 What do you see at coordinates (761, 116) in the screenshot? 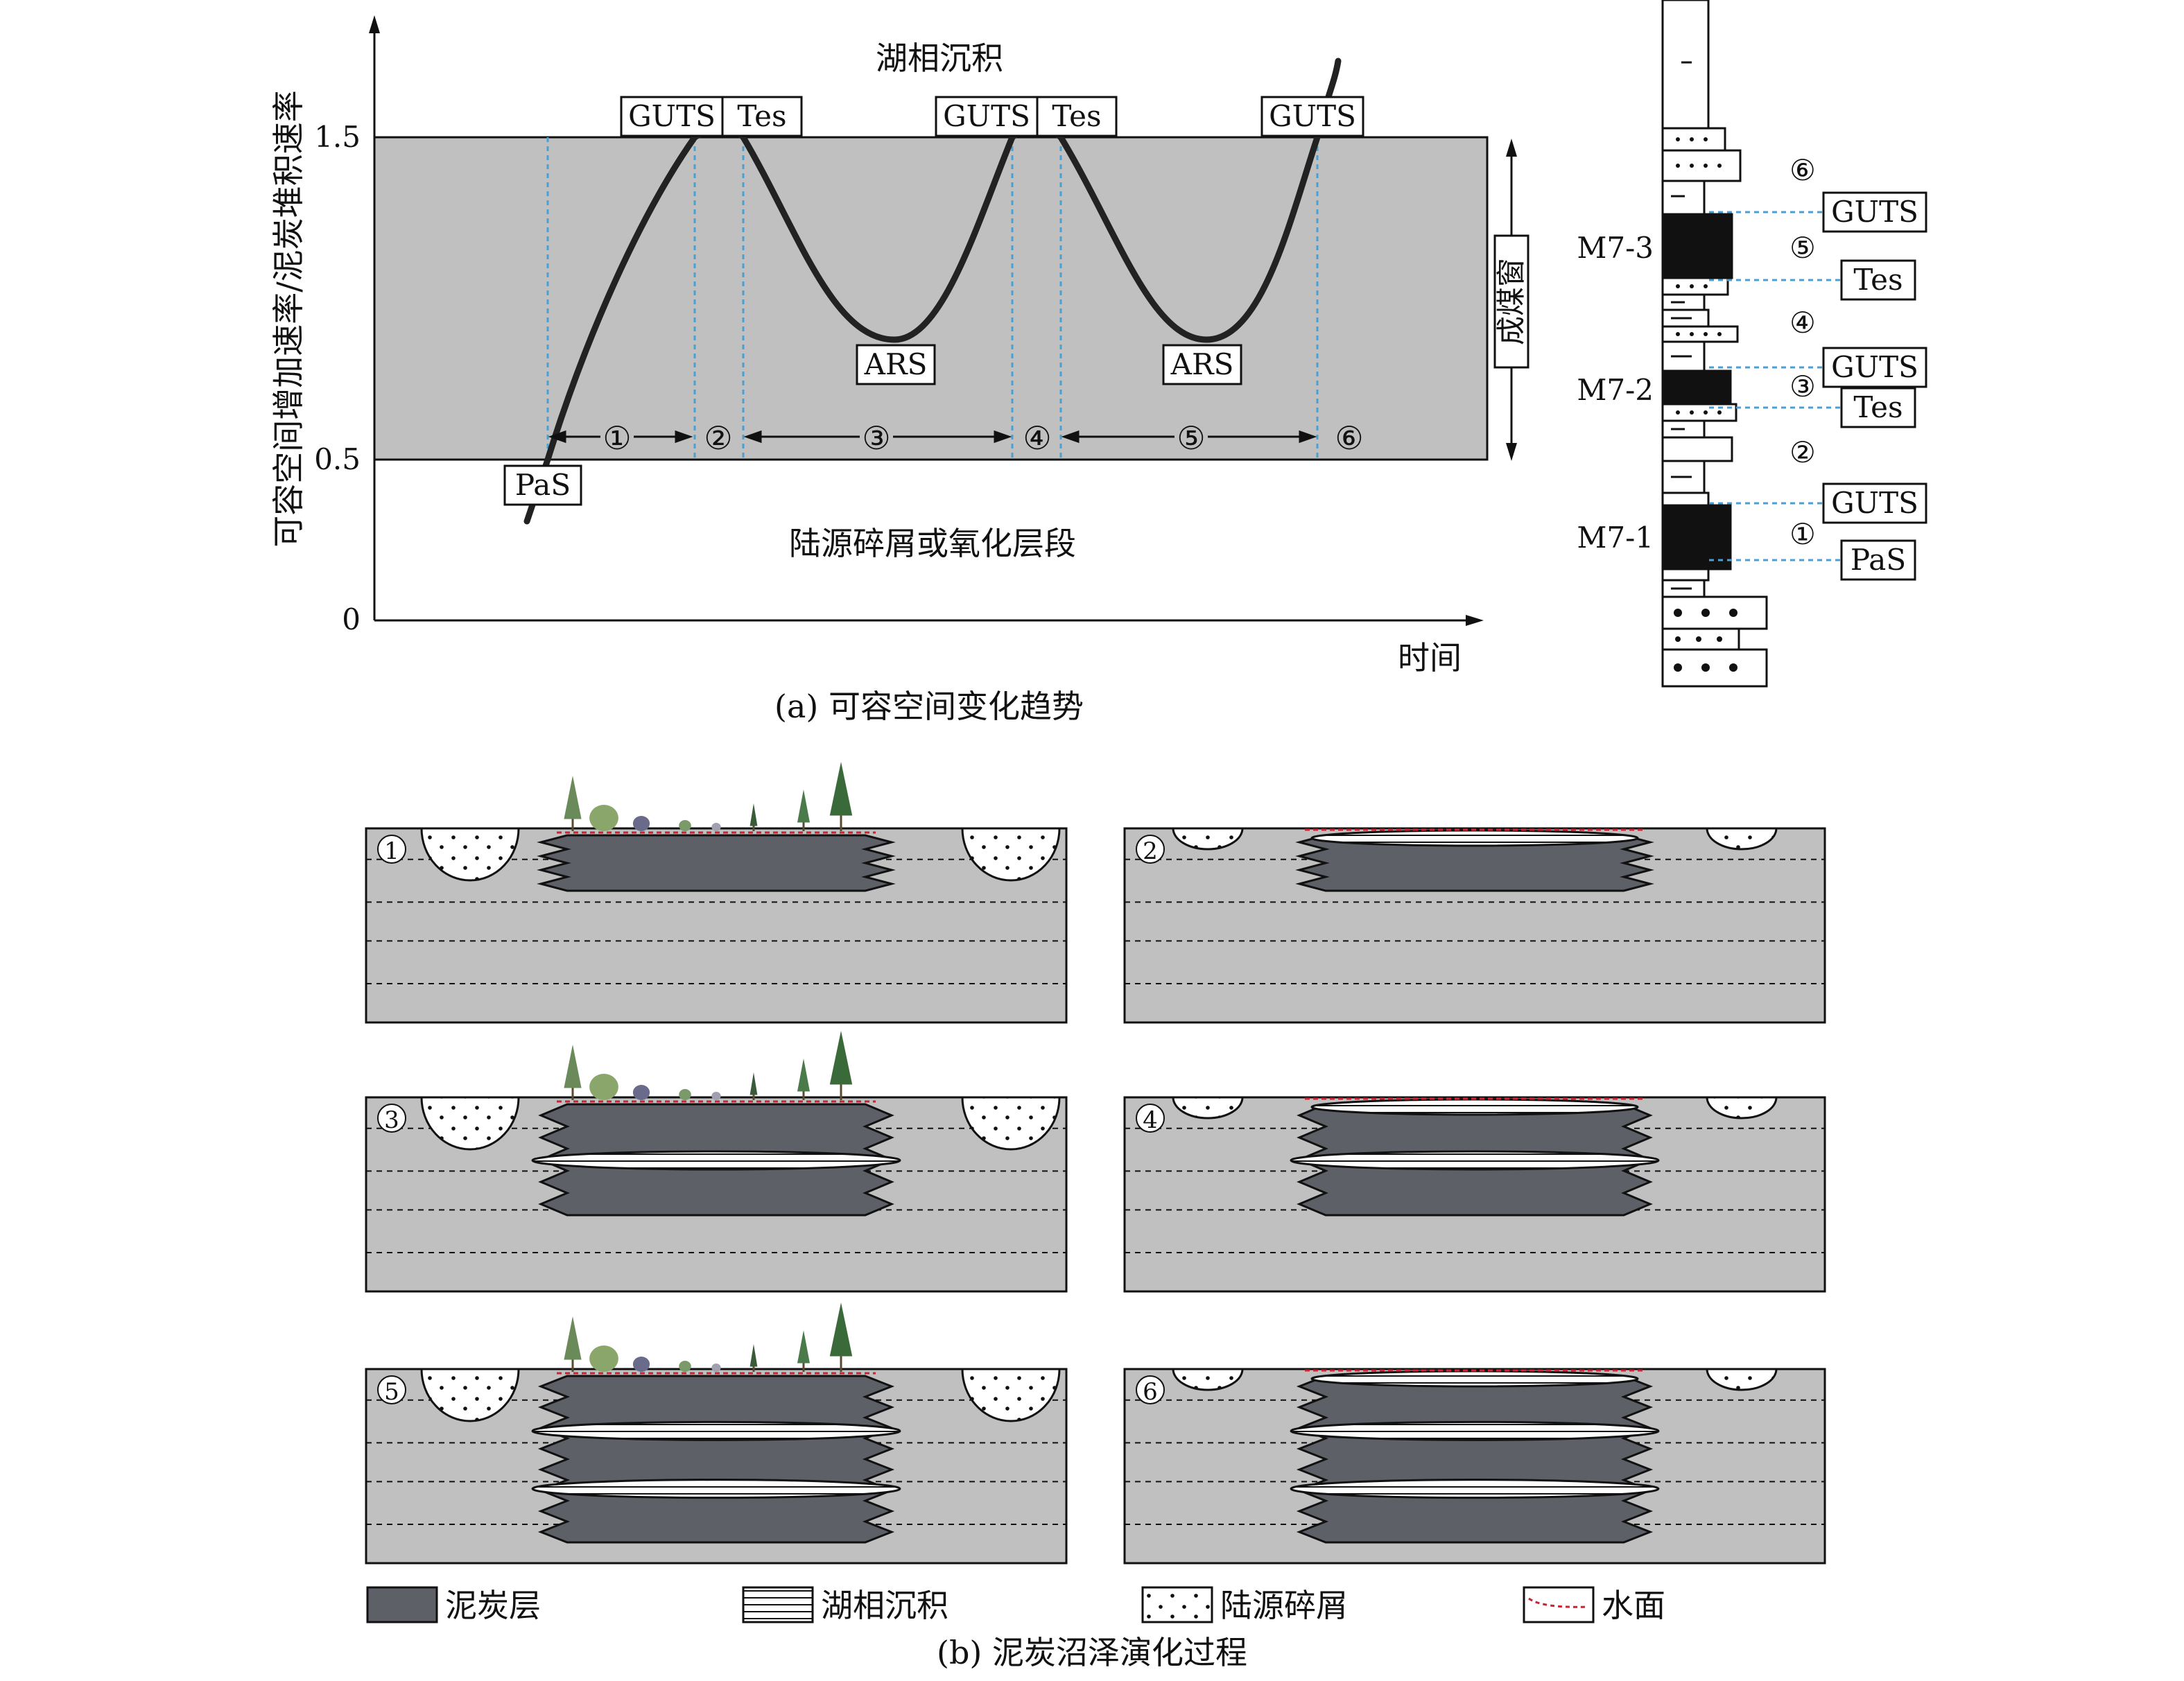
I see `marker-tes-1: Tes` at bounding box center [761, 116].